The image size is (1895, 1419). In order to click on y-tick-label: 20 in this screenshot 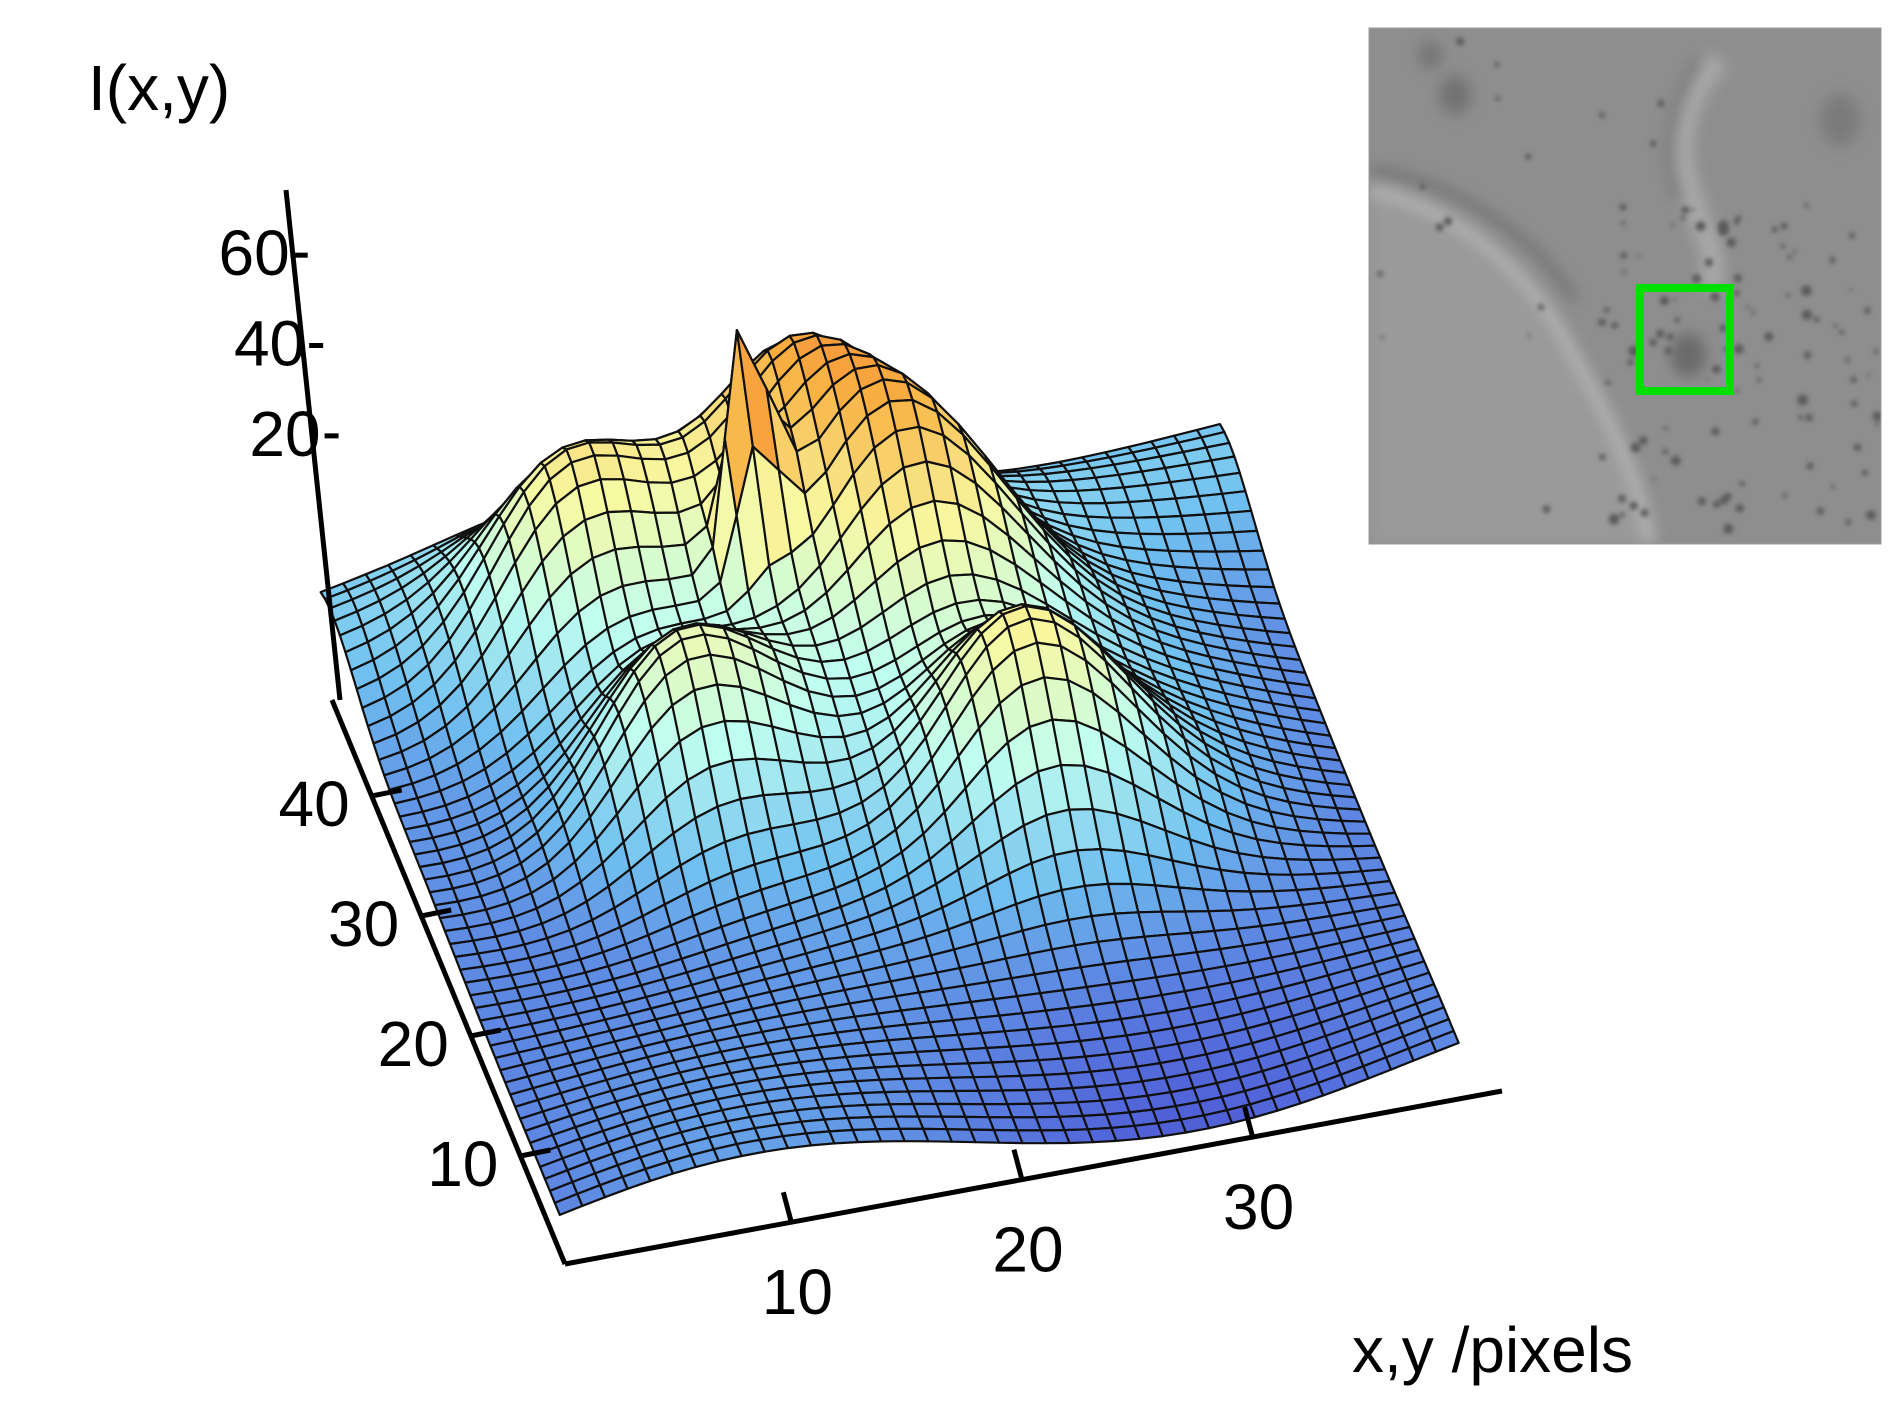, I will do `click(413, 1044)`.